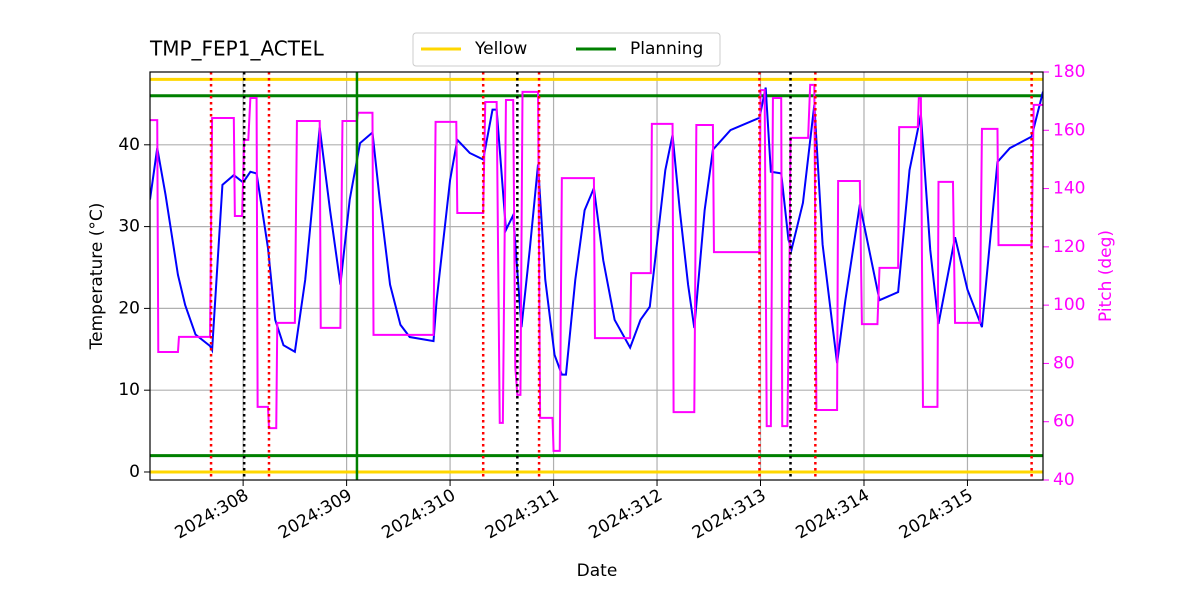 The height and width of the screenshot is (600, 1200). I want to click on y2-tick-label: 120, so click(1069, 247).